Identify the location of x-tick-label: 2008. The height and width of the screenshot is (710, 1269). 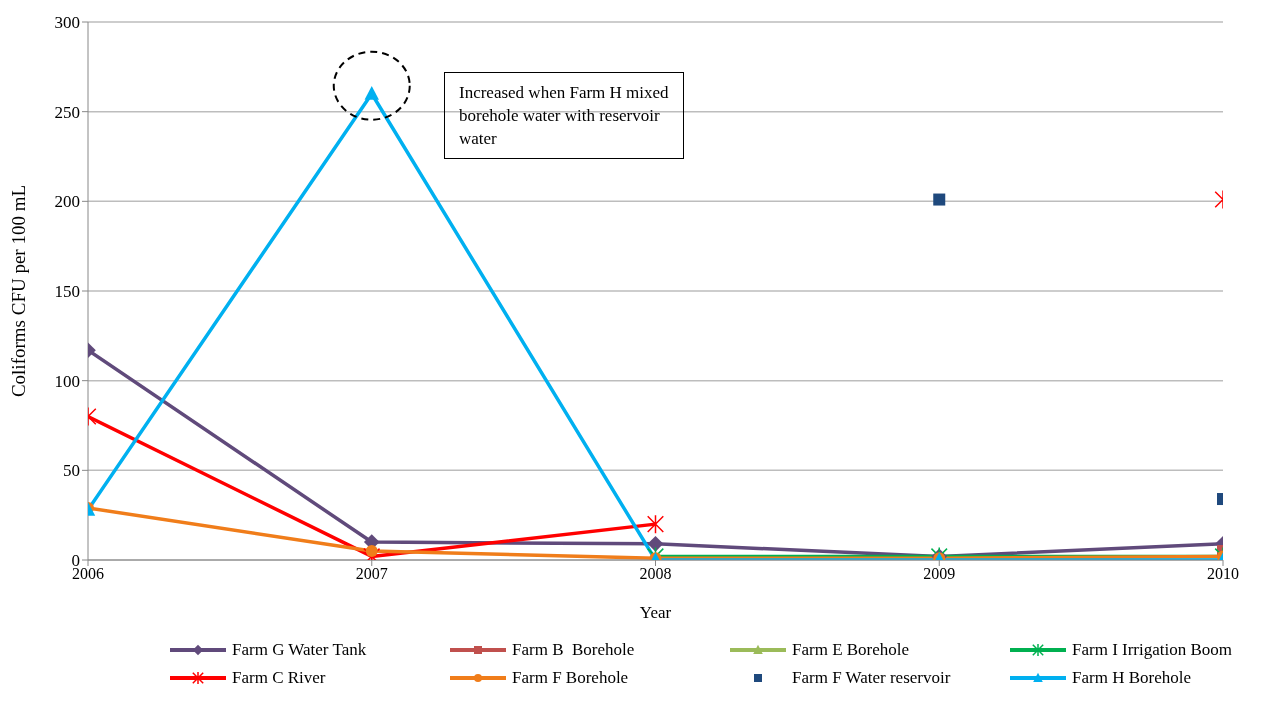
(655, 574).